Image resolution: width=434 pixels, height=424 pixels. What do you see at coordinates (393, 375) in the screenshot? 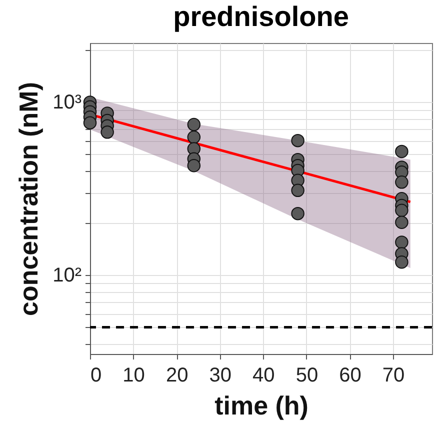
I see `x-tick-label: 70` at bounding box center [393, 375].